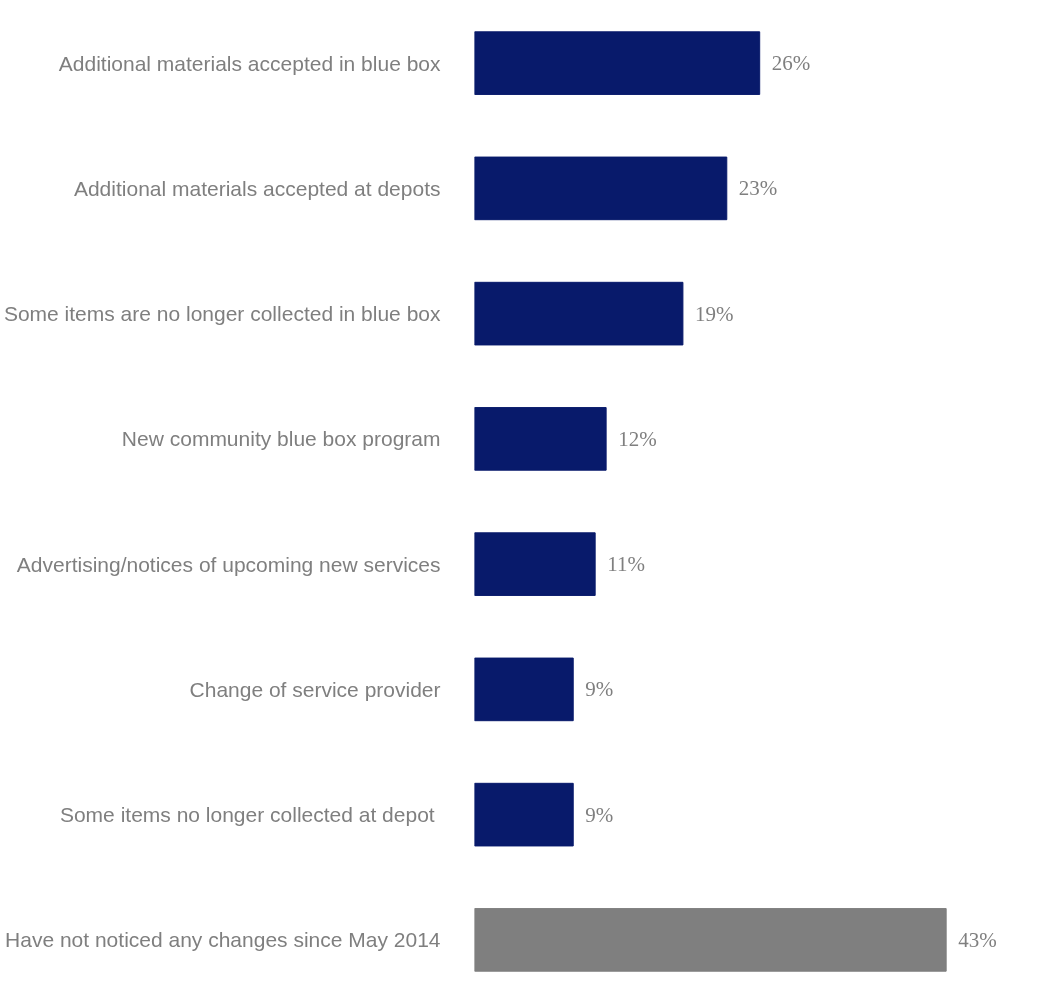  What do you see at coordinates (977, 939) in the screenshot?
I see `data-label: 43%` at bounding box center [977, 939].